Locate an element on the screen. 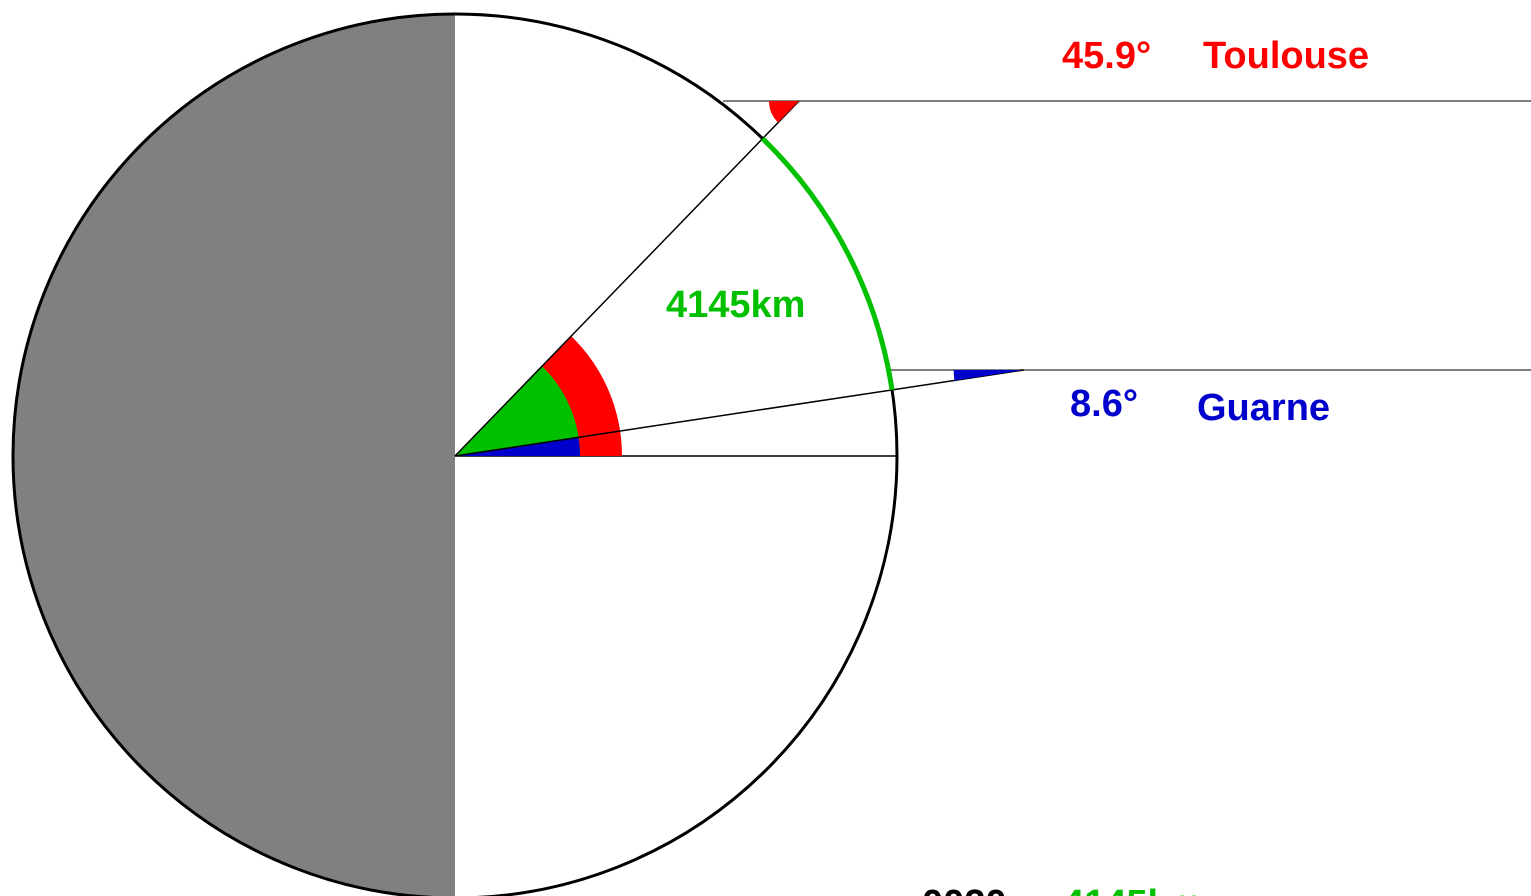 This screenshot has width=1531, height=896. guarne-name-label: Guarne is located at coordinates (1263, 408).